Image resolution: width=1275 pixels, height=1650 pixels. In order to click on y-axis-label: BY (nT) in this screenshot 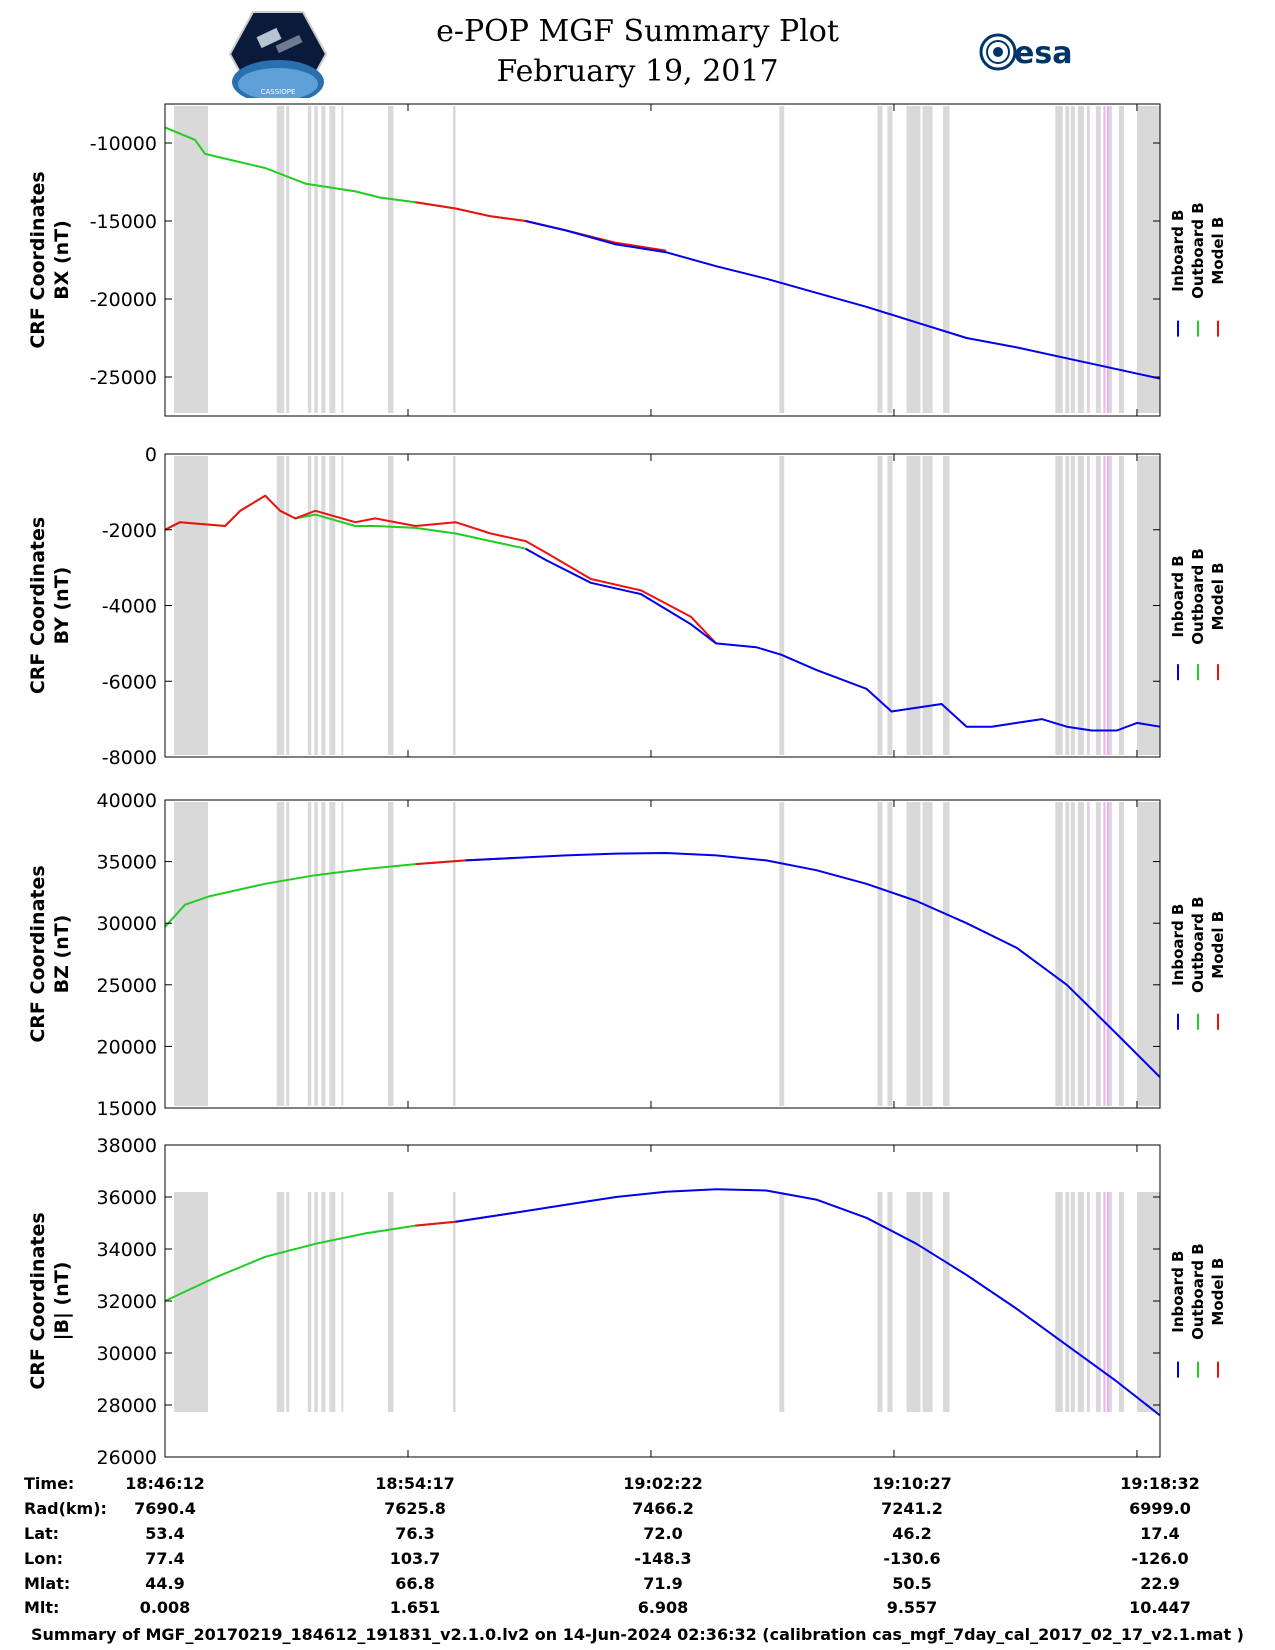, I will do `click(62, 606)`.